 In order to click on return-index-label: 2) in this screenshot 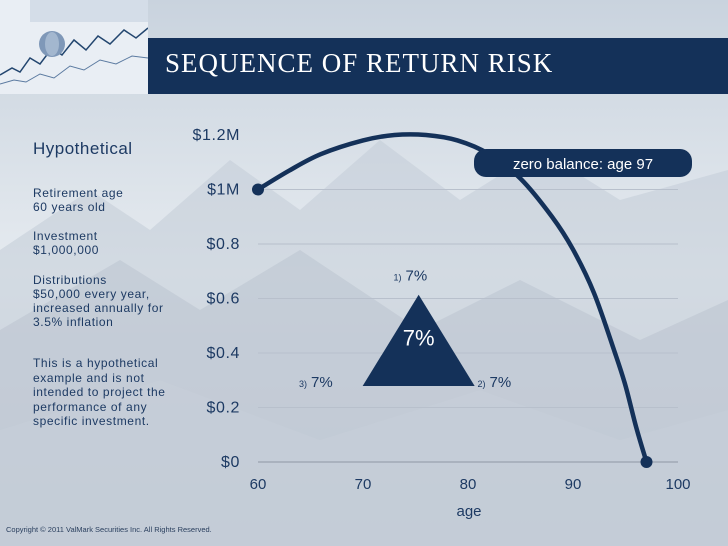, I will do `click(481, 384)`.